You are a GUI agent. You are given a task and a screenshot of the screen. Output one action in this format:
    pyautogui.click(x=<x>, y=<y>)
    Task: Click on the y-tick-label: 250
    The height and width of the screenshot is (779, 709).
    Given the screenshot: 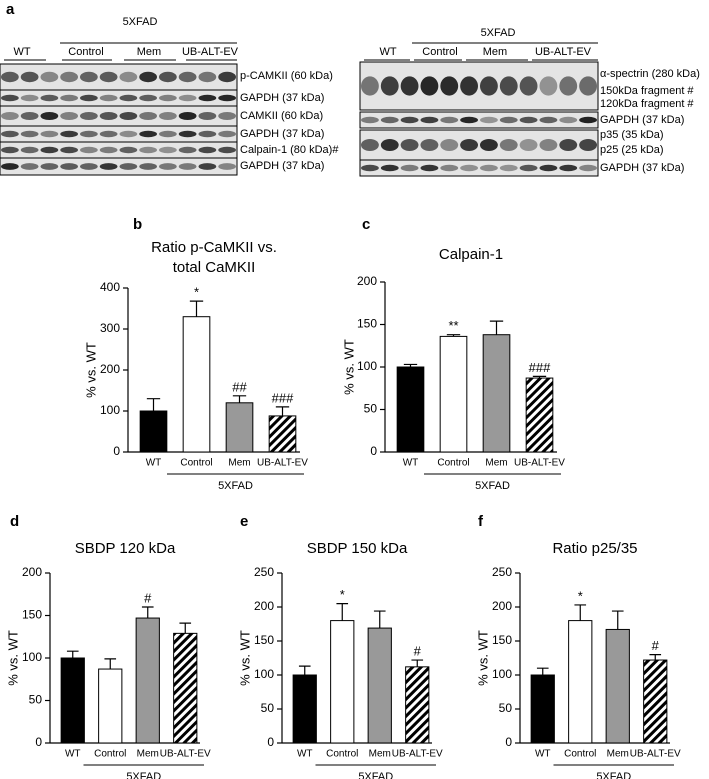 What is the action you would take?
    pyautogui.click(x=502, y=572)
    